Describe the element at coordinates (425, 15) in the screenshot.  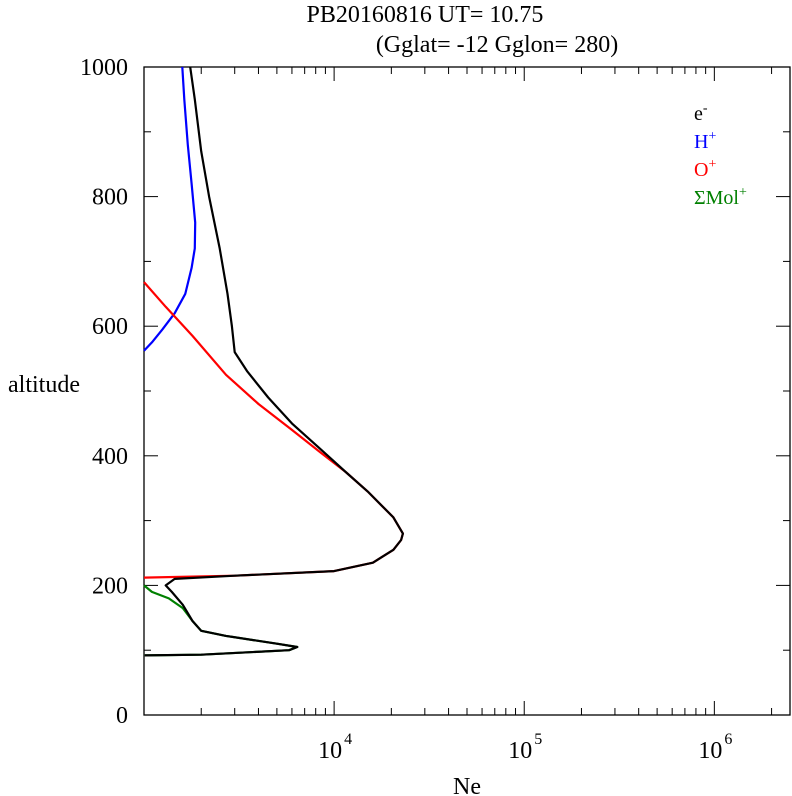
I see `chart-title: PB20160816 UT= 10.75` at that location.